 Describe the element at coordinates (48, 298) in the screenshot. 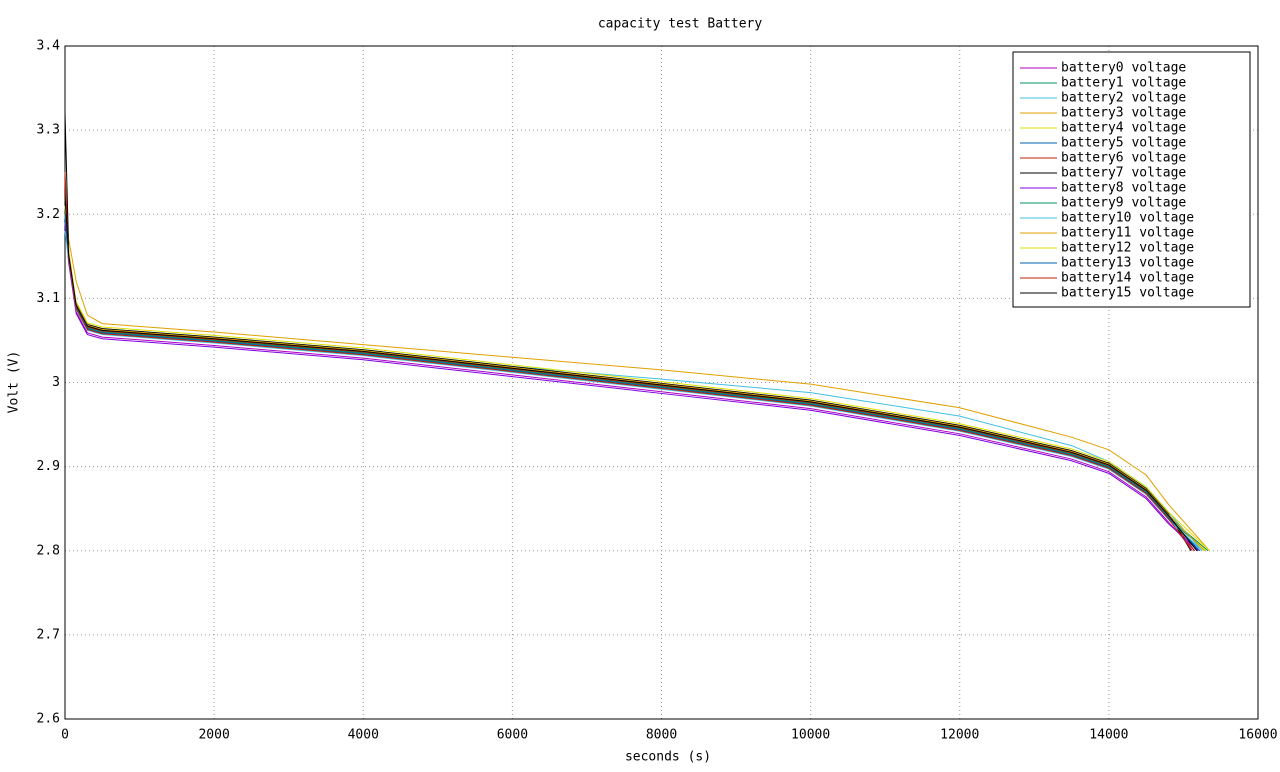

I see `y-tick-label: 3.1` at that location.